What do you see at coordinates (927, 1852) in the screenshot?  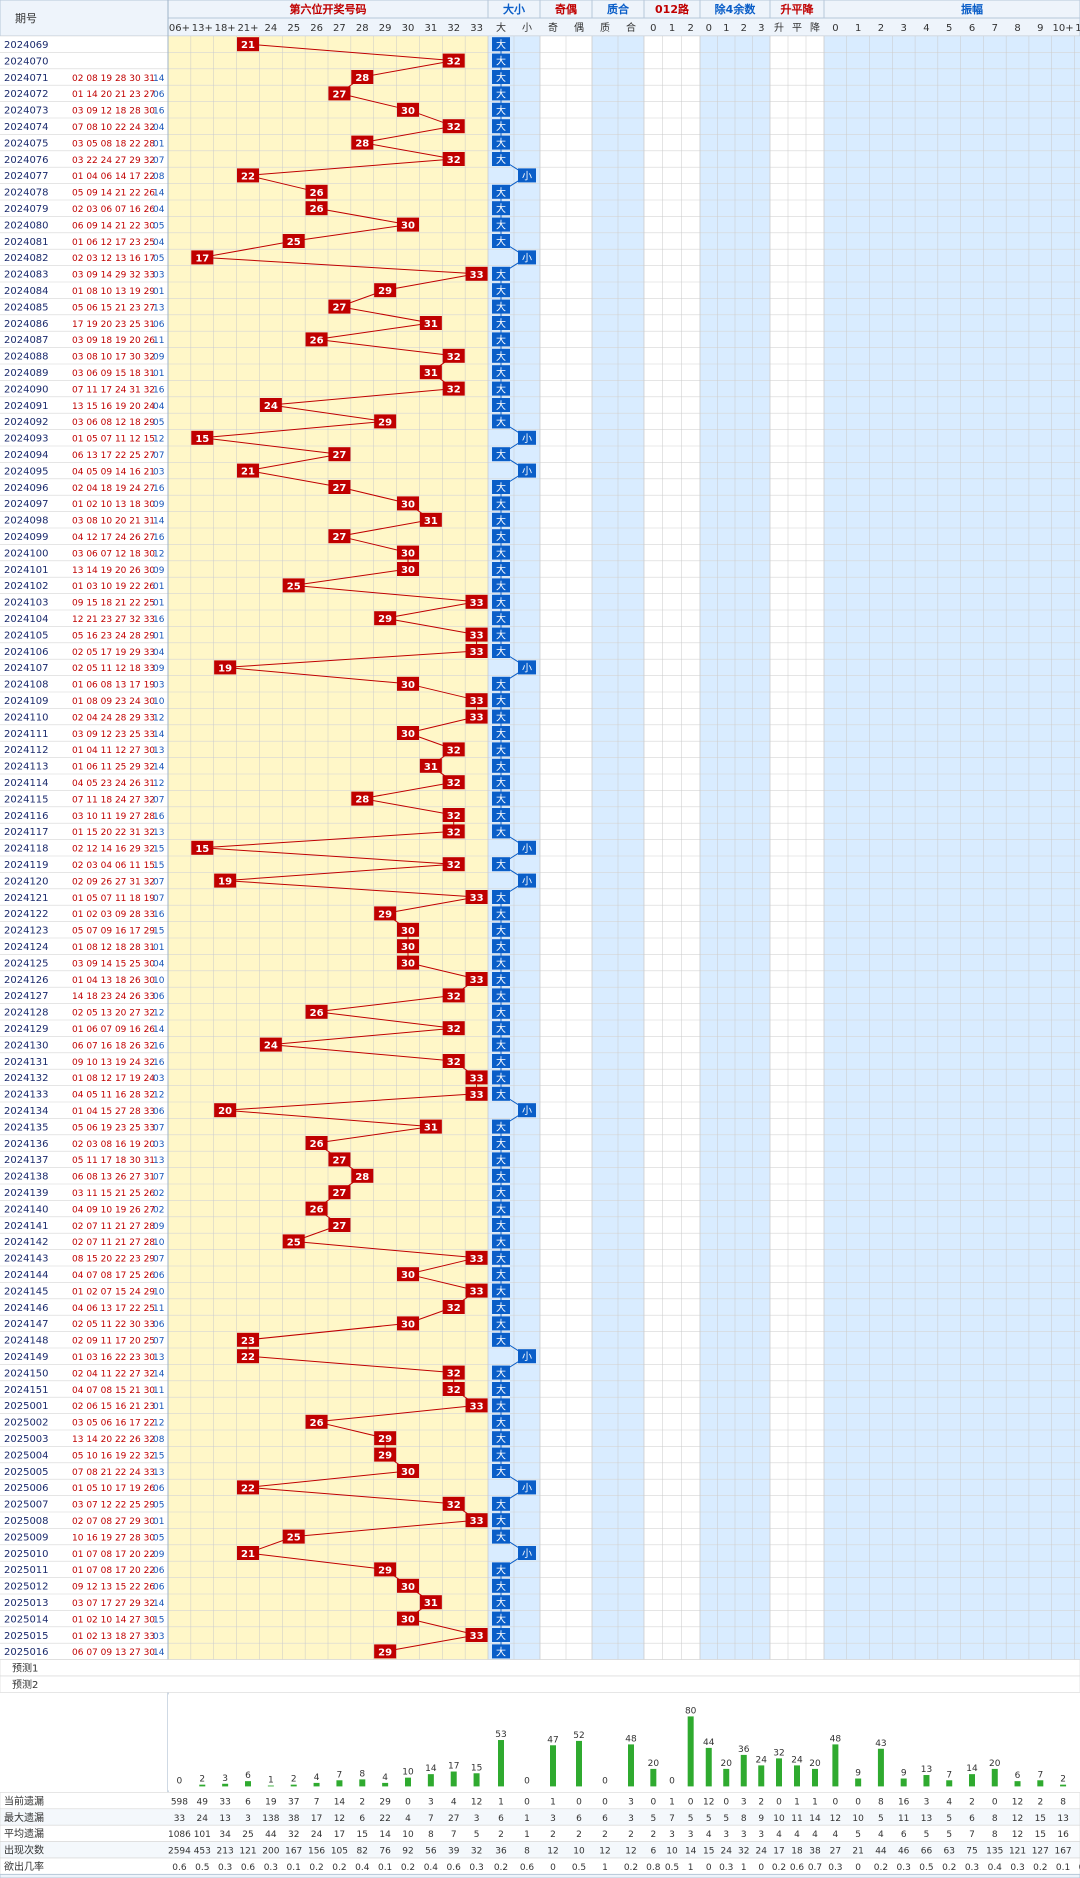 I see `stats-cell: 66` at bounding box center [927, 1852].